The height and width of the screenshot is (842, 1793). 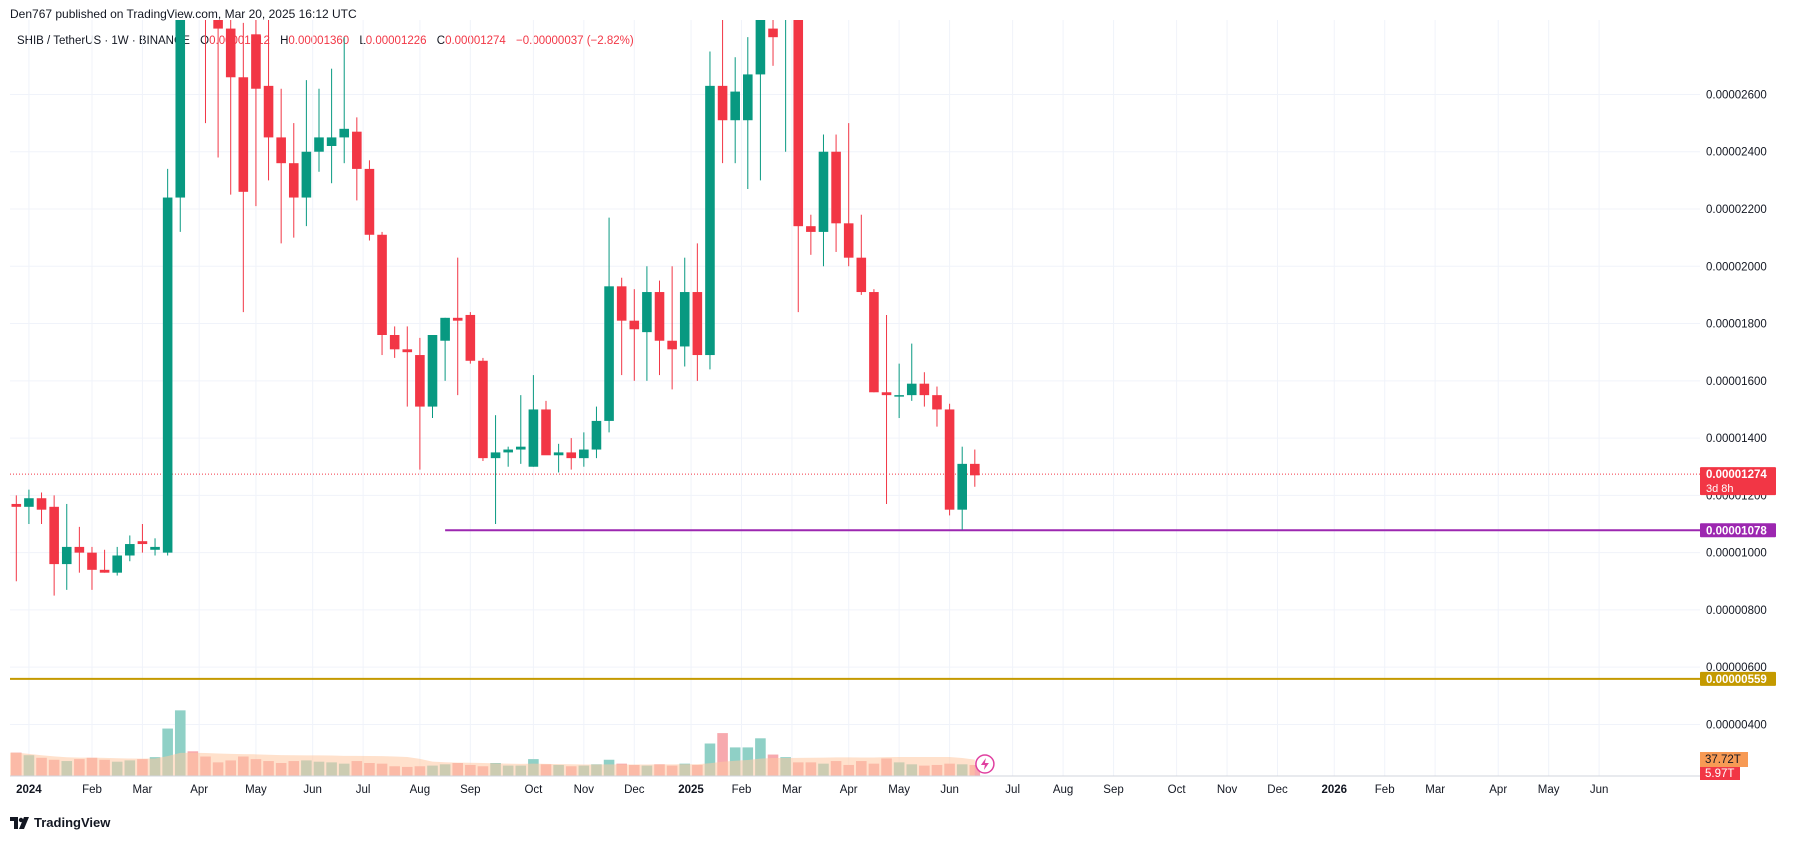 I want to click on change-value: −0.00000037 (−2.82%), so click(x=575, y=41).